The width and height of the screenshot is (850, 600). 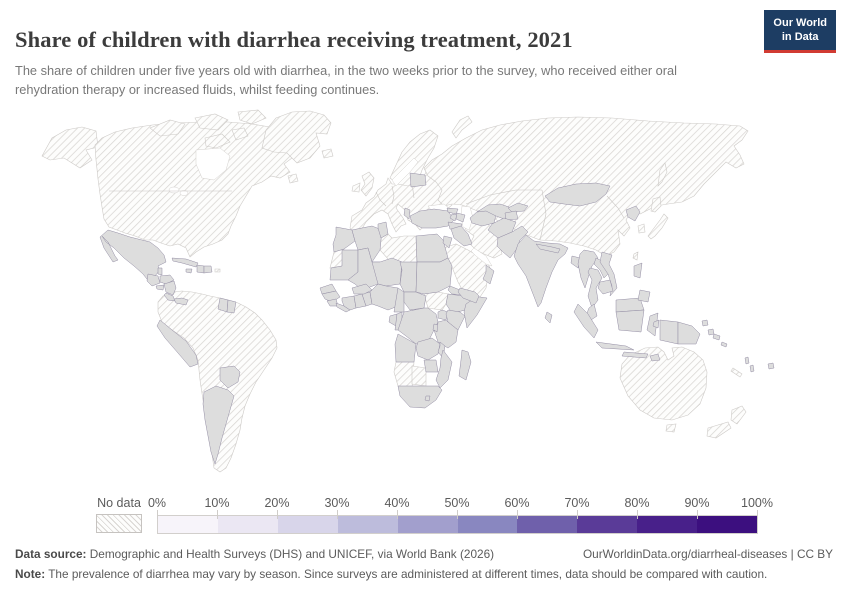 What do you see at coordinates (446, 334) in the screenshot?
I see `country-tanzania` at bounding box center [446, 334].